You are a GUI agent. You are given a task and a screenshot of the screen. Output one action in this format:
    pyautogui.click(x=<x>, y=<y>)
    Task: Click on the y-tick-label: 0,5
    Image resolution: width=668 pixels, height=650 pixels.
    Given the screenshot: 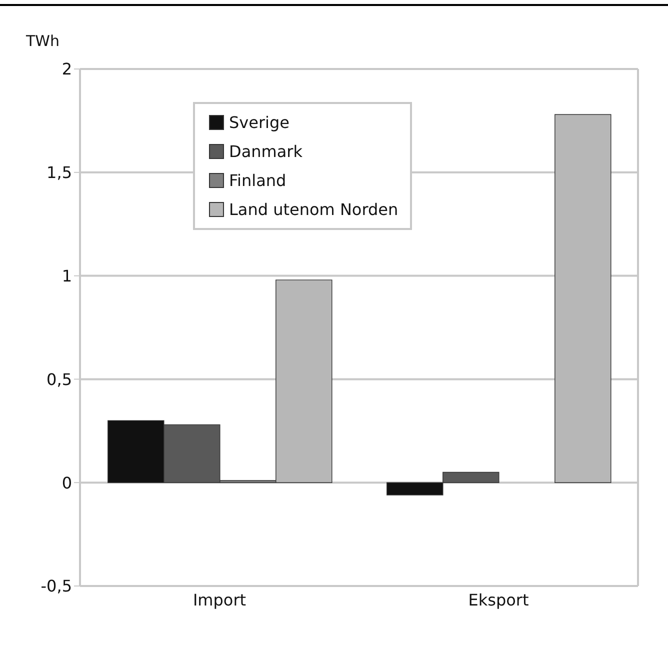 What is the action you would take?
    pyautogui.click(x=59, y=379)
    